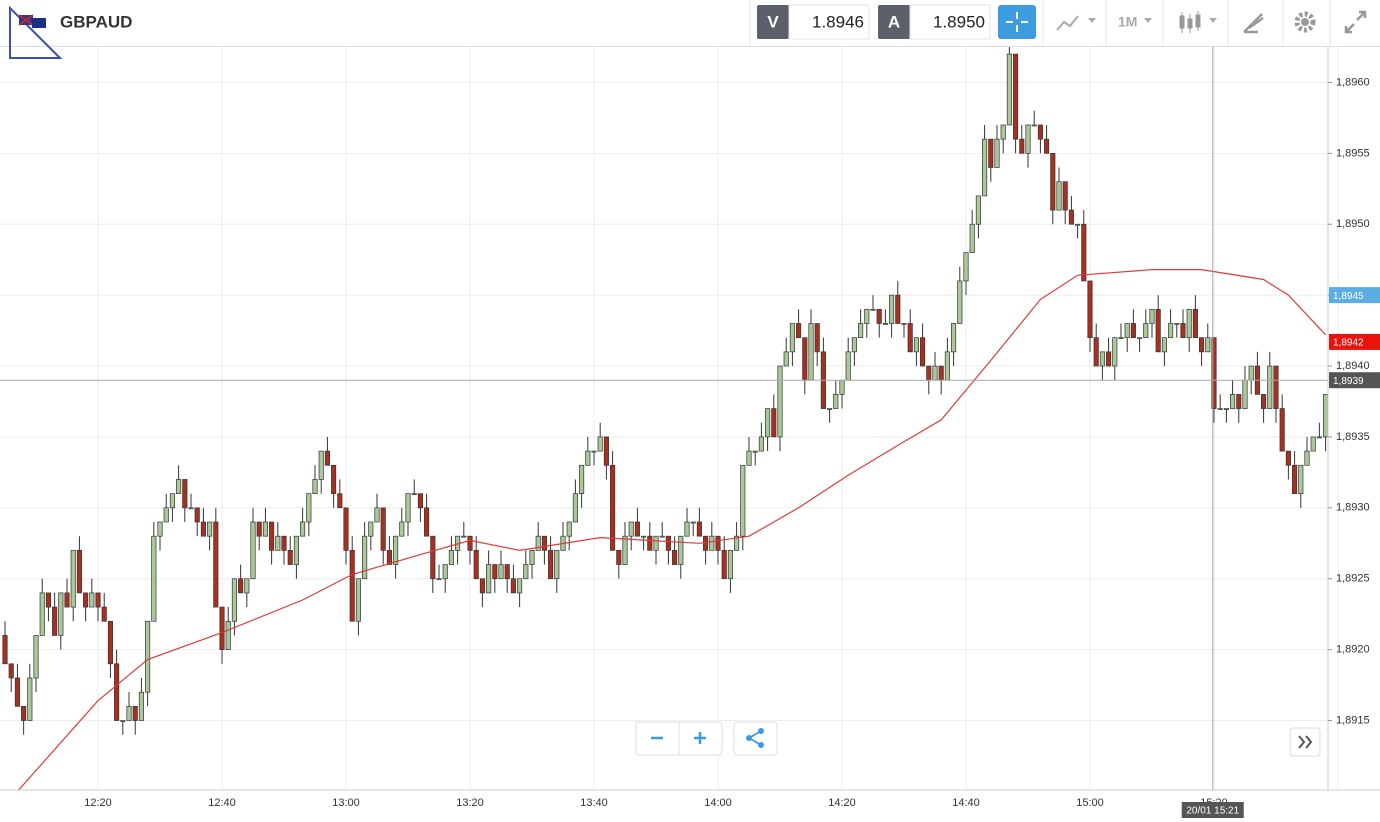 Image resolution: width=1380 pixels, height=822 pixels. Describe the element at coordinates (1017, 22) in the screenshot. I see `crosshair-button` at that location.